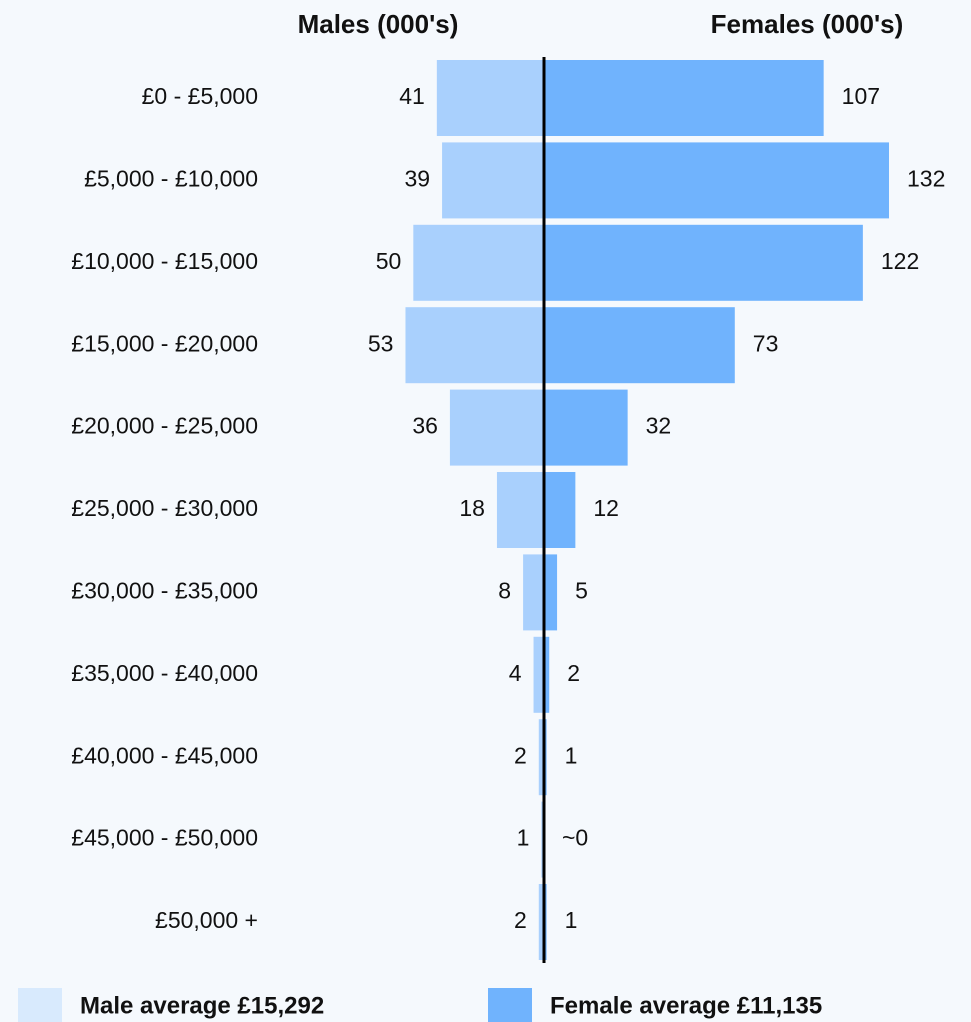 The height and width of the screenshot is (1022, 971). What do you see at coordinates (807, 24) in the screenshot?
I see `header: Females (000's)` at bounding box center [807, 24].